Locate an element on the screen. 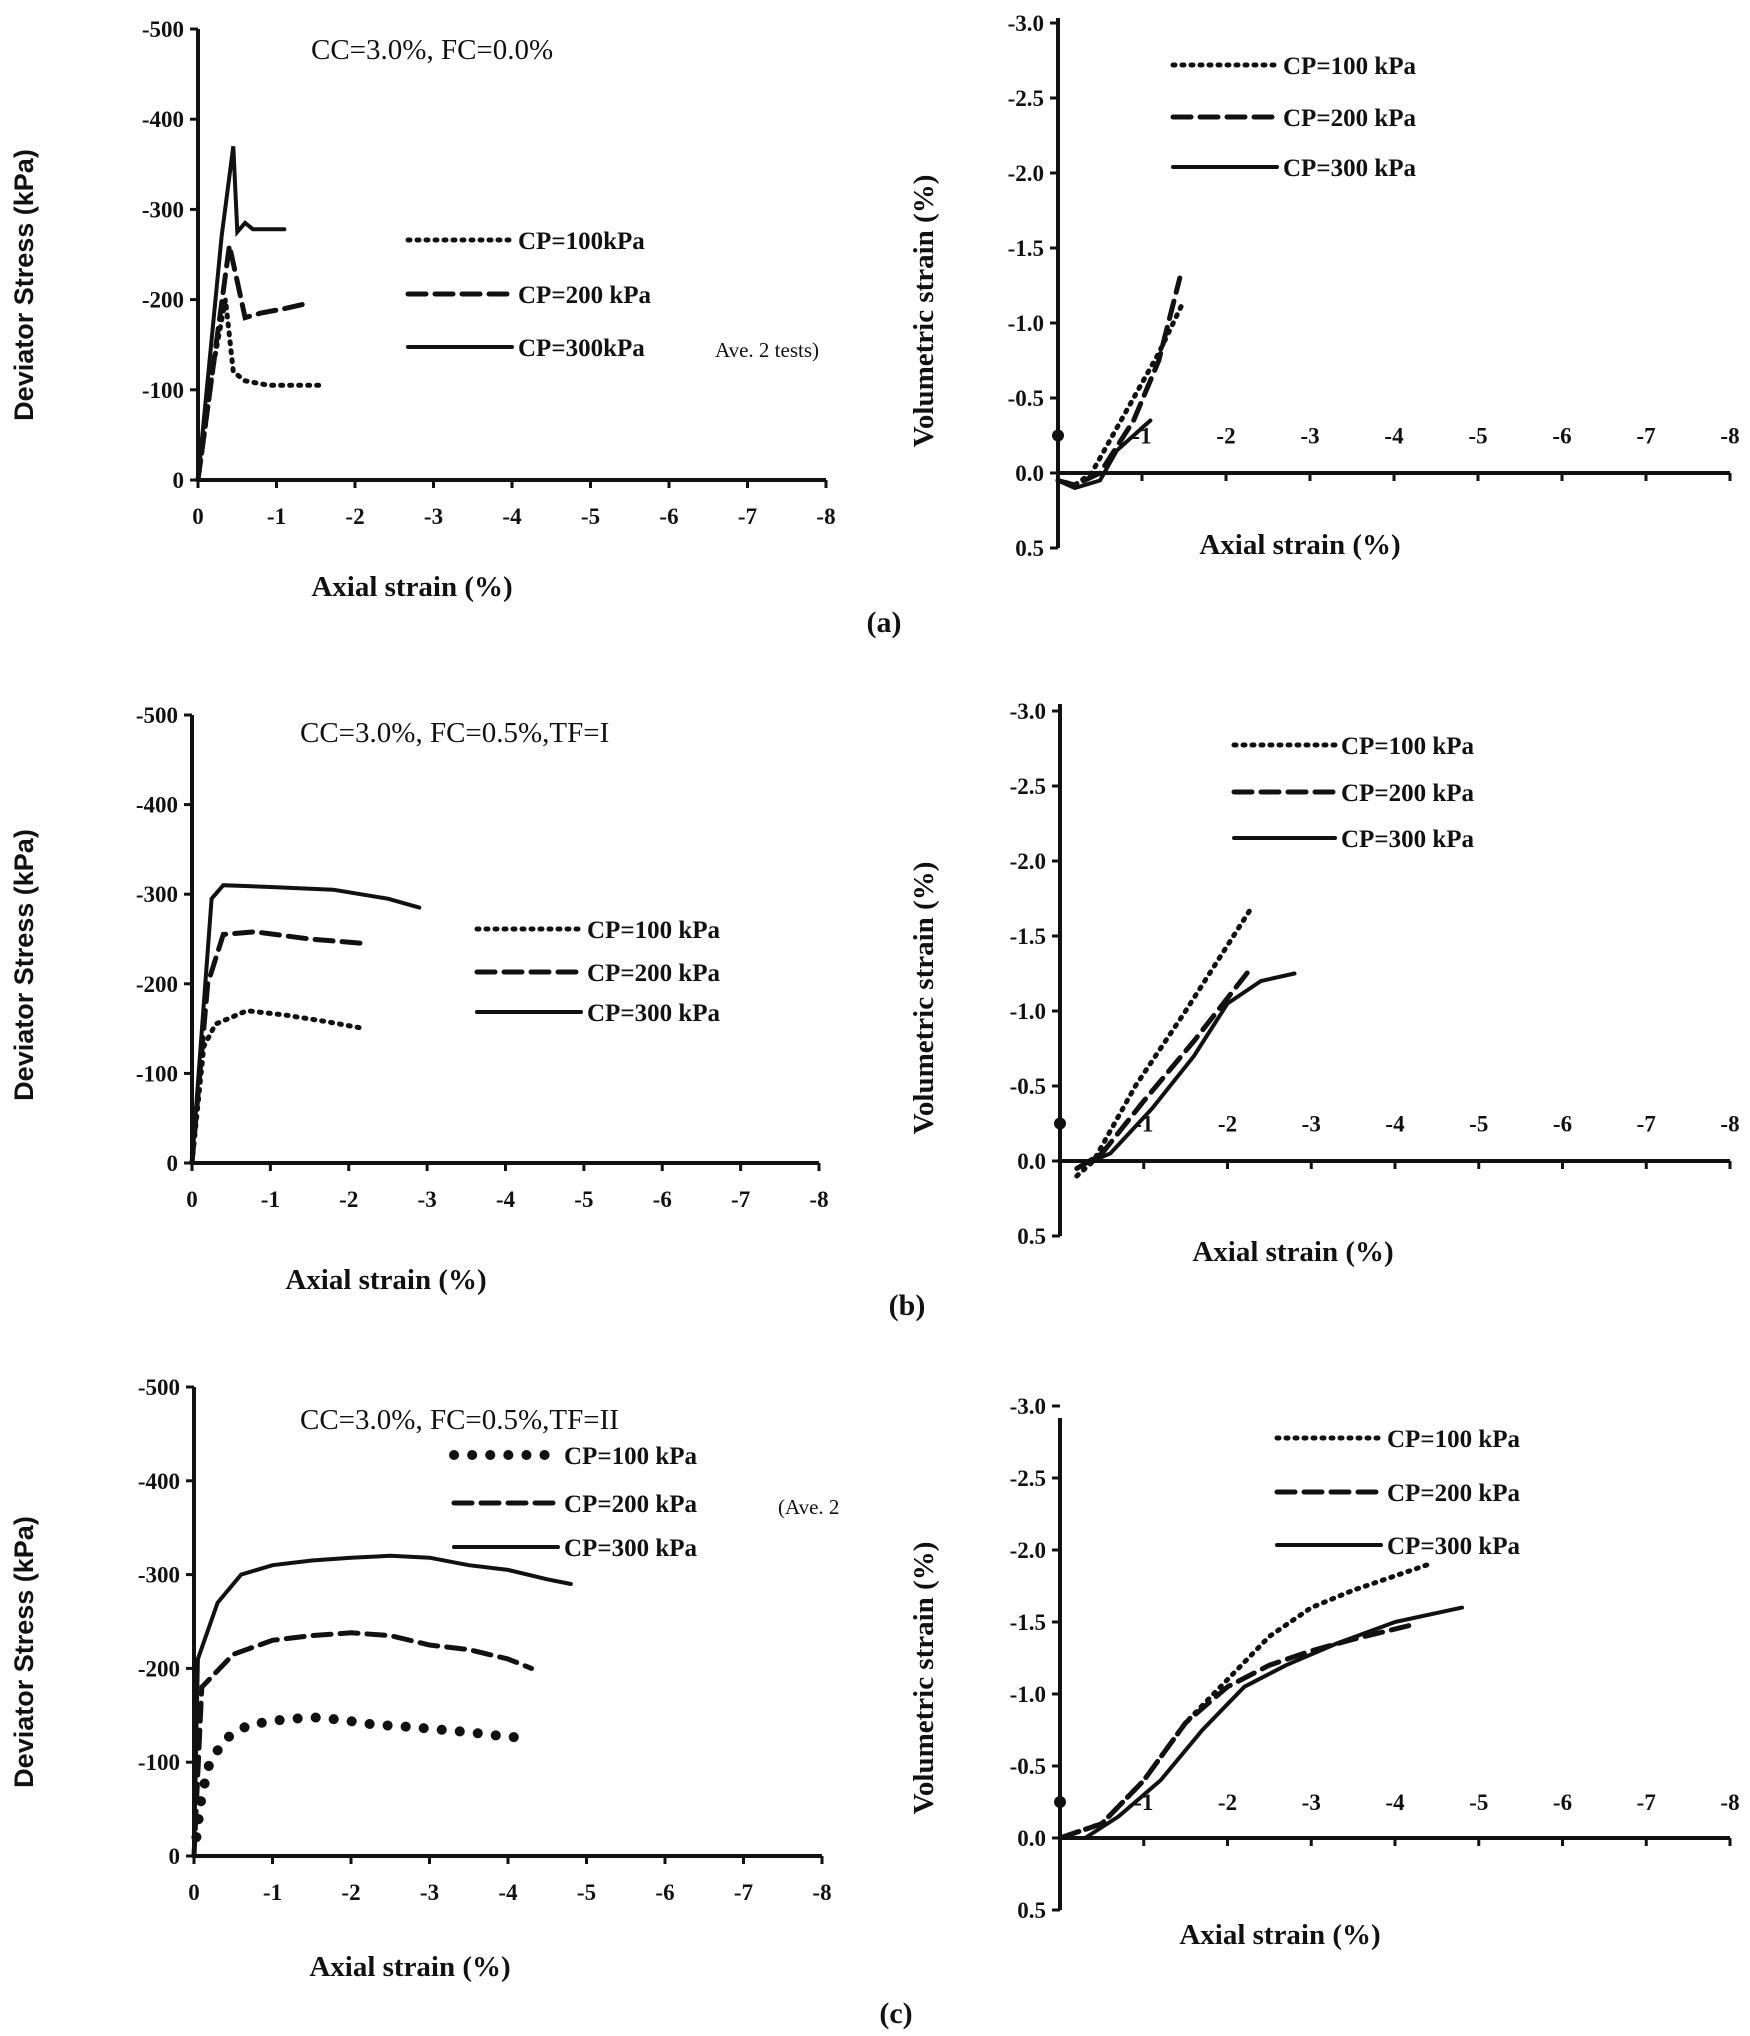 The height and width of the screenshot is (2036, 1750). y-tick-label: 0.0 is located at coordinates (1031, 1838).